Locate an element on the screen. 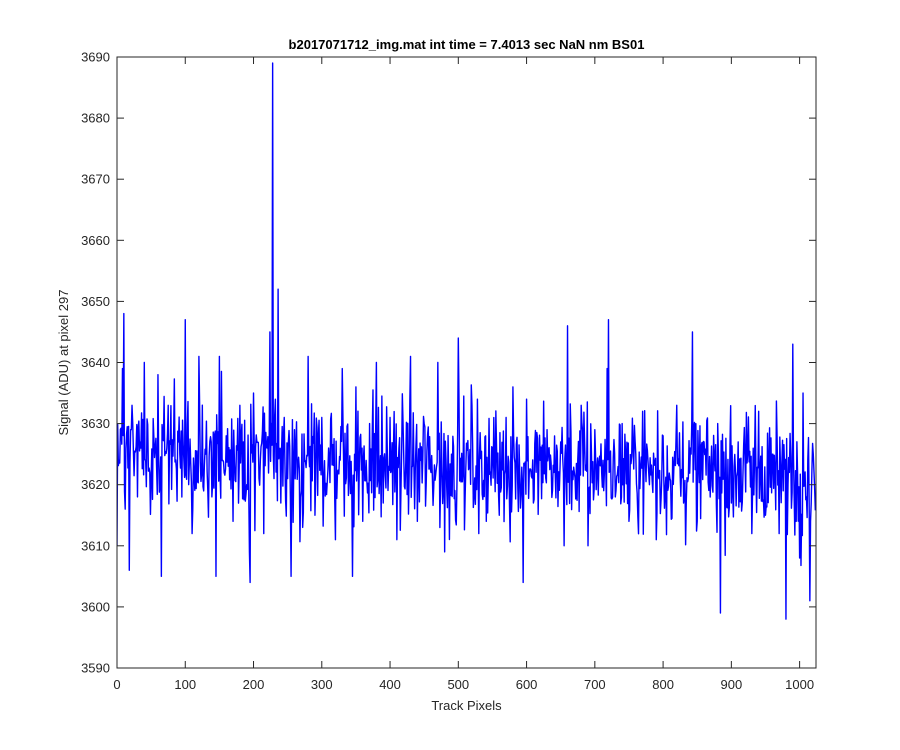 This screenshot has height=750, width=900. y-axis-label: Signal (ADU) at pixel 297 is located at coordinates (63, 363).